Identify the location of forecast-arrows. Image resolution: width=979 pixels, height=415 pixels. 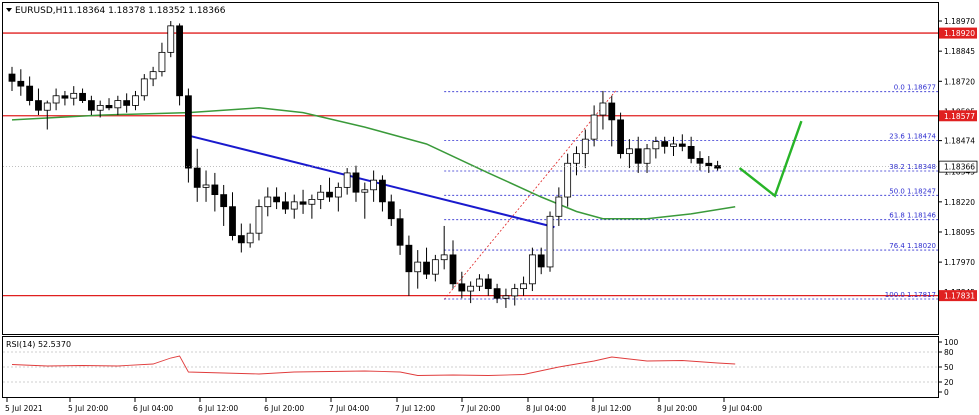
(770, 159).